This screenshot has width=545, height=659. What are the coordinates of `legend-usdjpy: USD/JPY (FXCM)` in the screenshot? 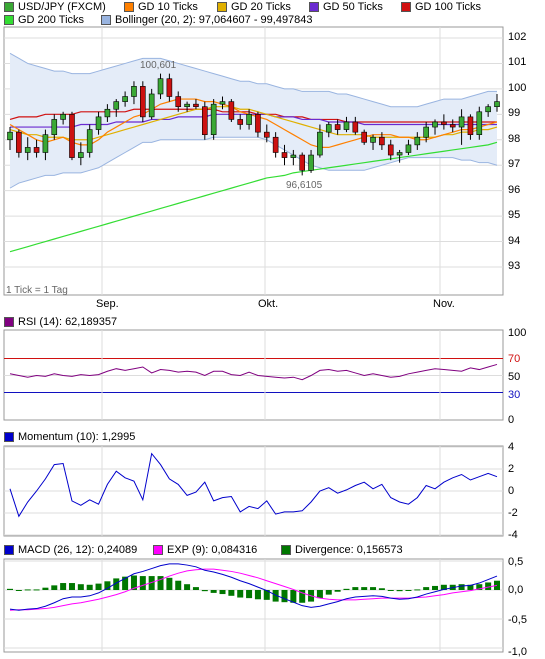 It's located at (55, 7).